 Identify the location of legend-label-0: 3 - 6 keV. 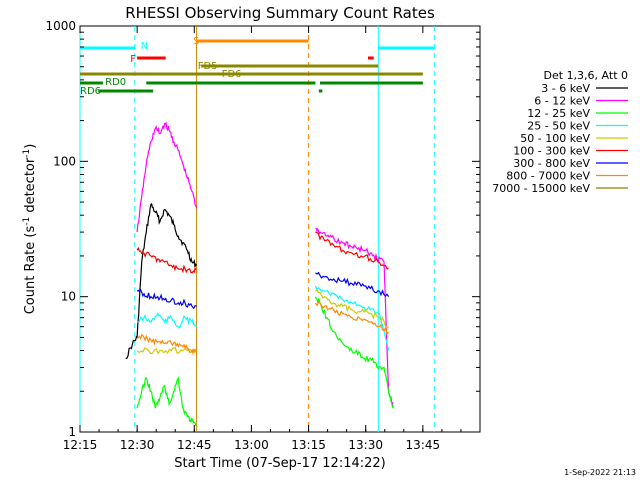
(565, 88).